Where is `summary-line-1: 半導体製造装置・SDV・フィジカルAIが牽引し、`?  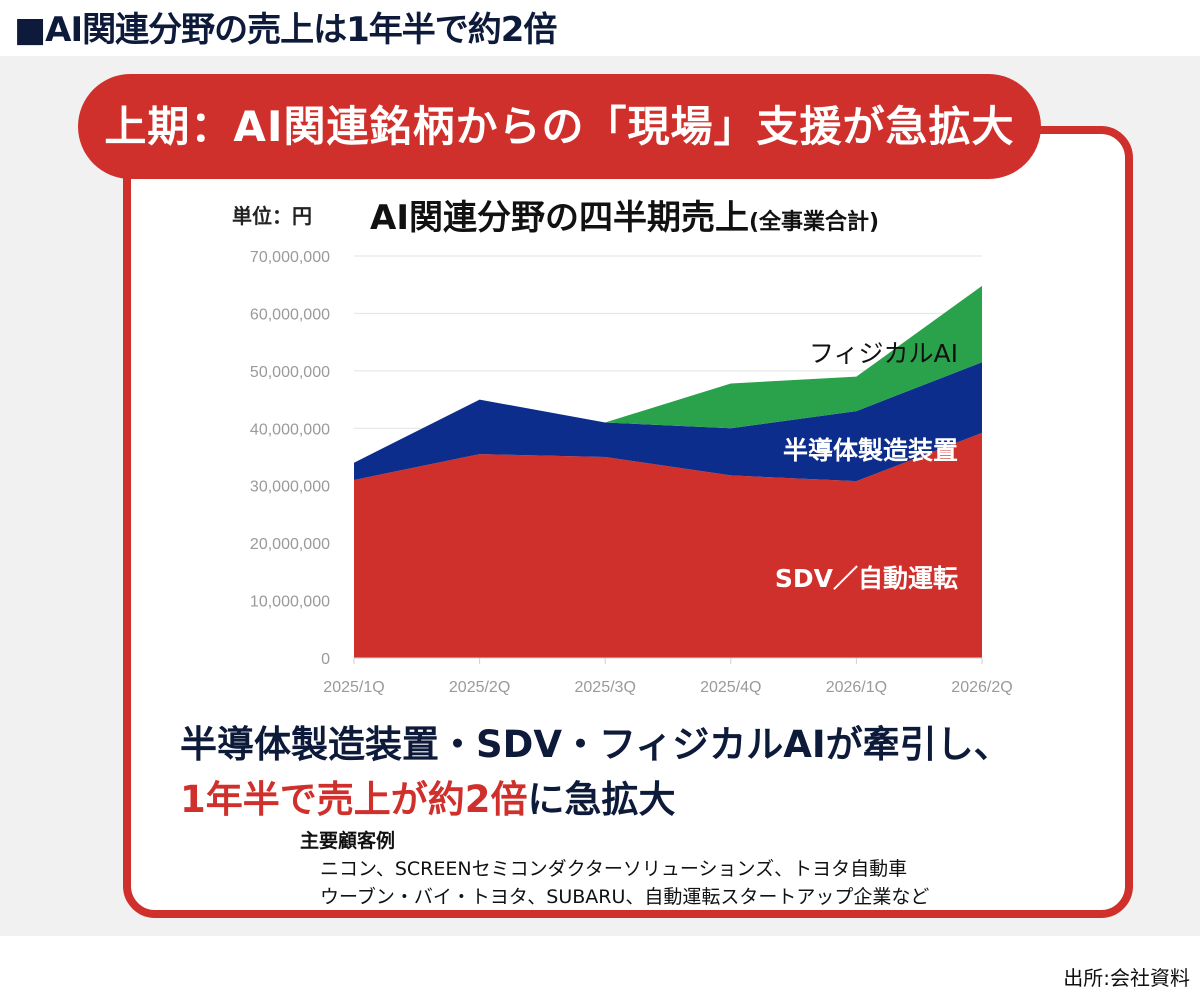
summary-line-1: 半導体製造装置・SDV・フィジカルAIが牽引し、 is located at coordinates (595, 744).